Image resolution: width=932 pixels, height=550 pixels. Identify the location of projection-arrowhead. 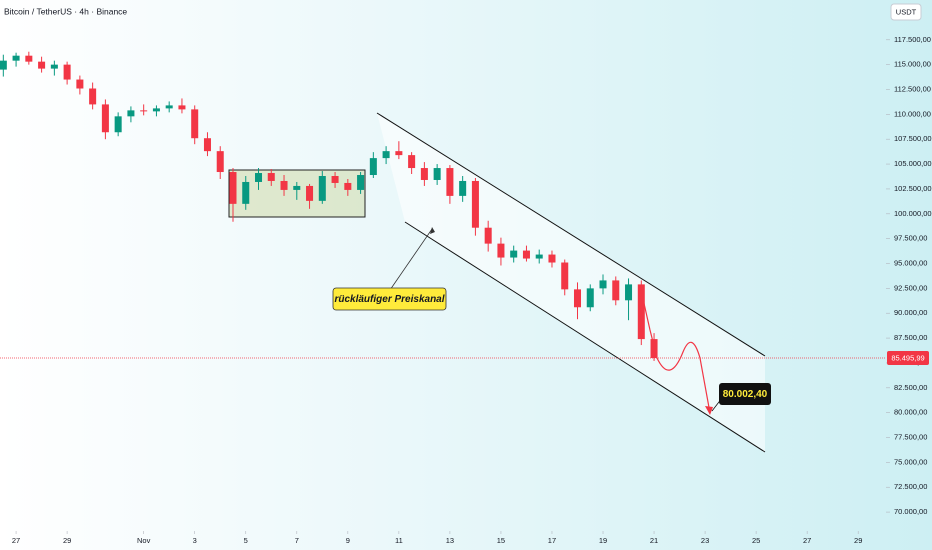
(709, 410).